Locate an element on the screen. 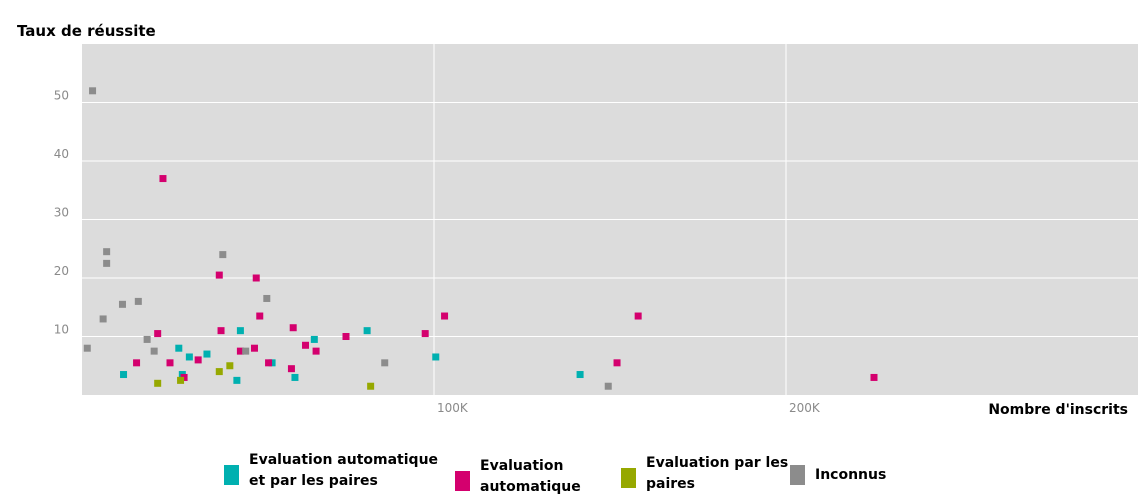 Image resolution: width=1141 pixels, height=501 pixels. legend-label: Evaluation automatique et par les paires is located at coordinates (344, 470).